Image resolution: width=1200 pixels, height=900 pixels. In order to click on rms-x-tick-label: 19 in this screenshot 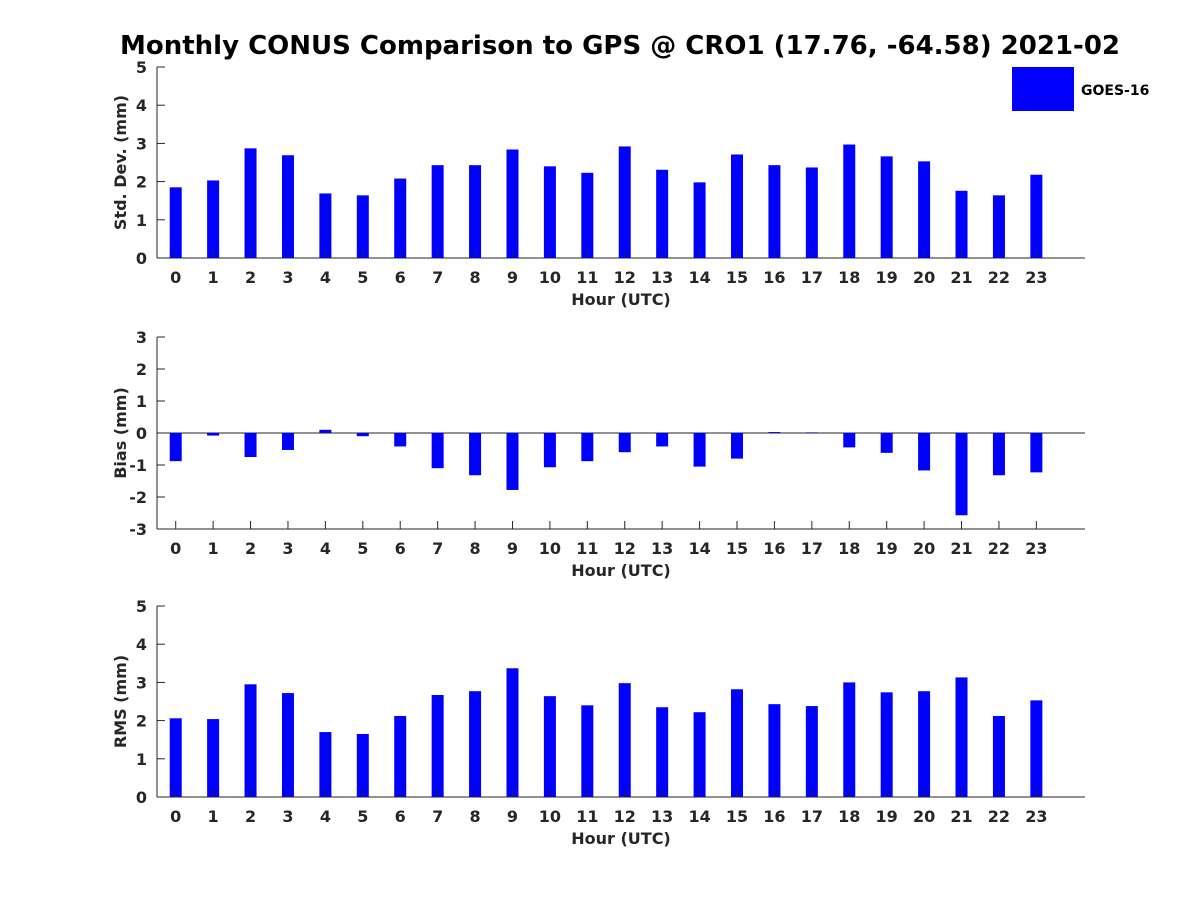, I will do `click(887, 816)`.